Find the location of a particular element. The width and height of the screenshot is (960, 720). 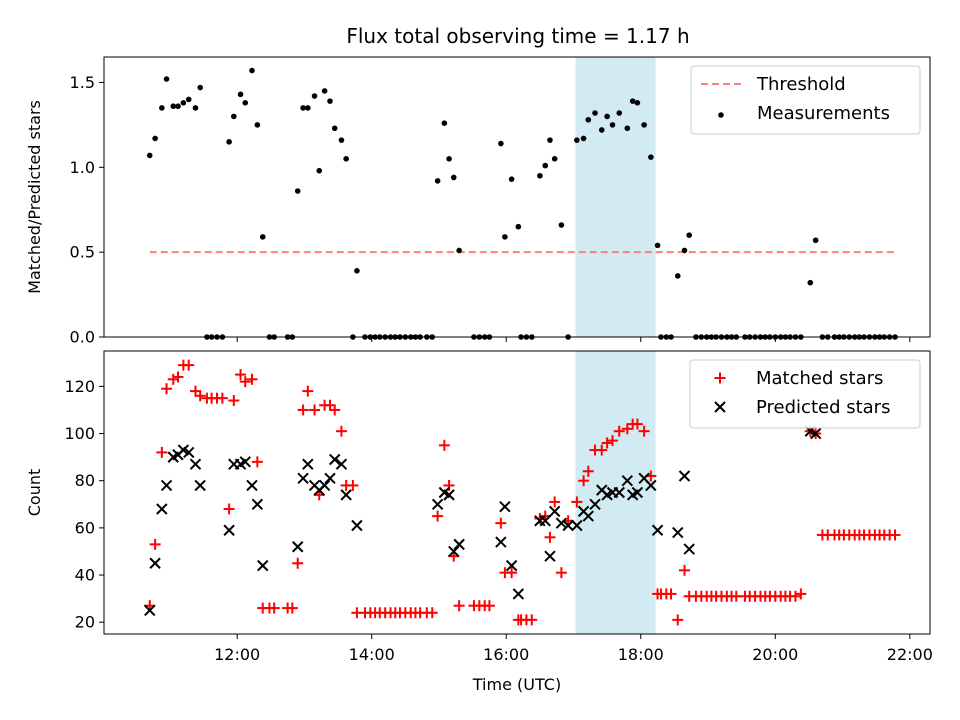

x-tick-label: 12:00 is located at coordinates (237, 654).